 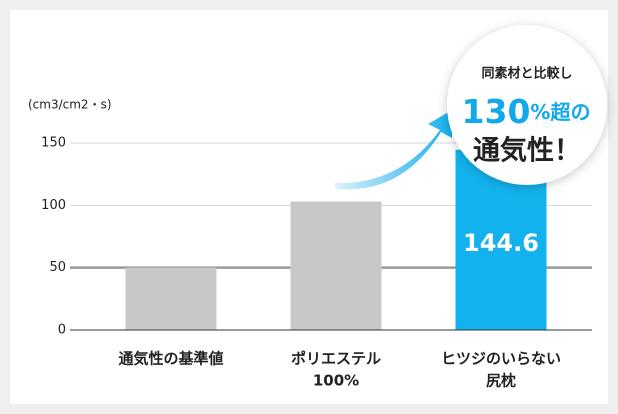 I want to click on x-tick-label: 尻枕, so click(x=501, y=381).